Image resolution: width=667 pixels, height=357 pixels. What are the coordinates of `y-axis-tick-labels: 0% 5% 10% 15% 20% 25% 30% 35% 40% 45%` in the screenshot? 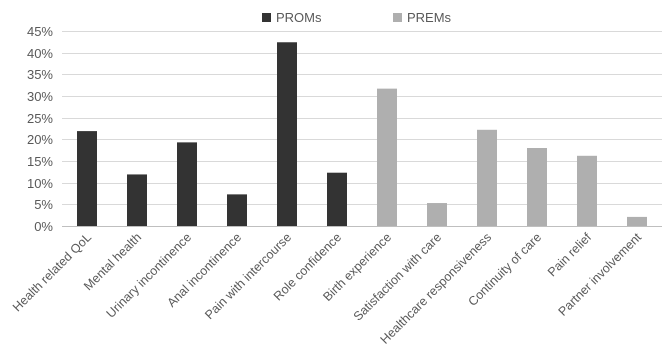 It's located at (40, 129).